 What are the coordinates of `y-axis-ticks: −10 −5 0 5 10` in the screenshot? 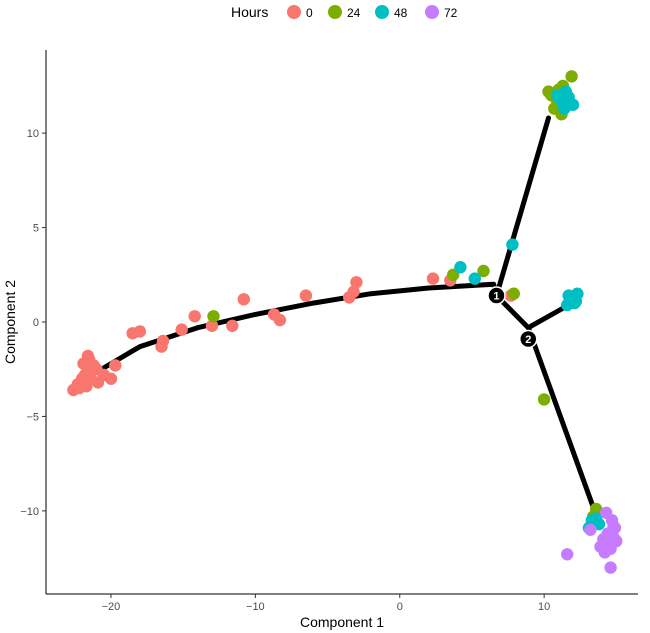 It's located at (33, 323).